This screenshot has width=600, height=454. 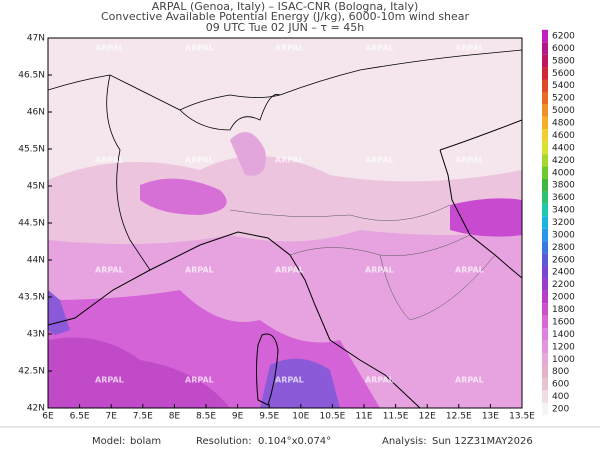 I want to click on footer-value: 0.104°x0.074°, so click(x=294, y=441).